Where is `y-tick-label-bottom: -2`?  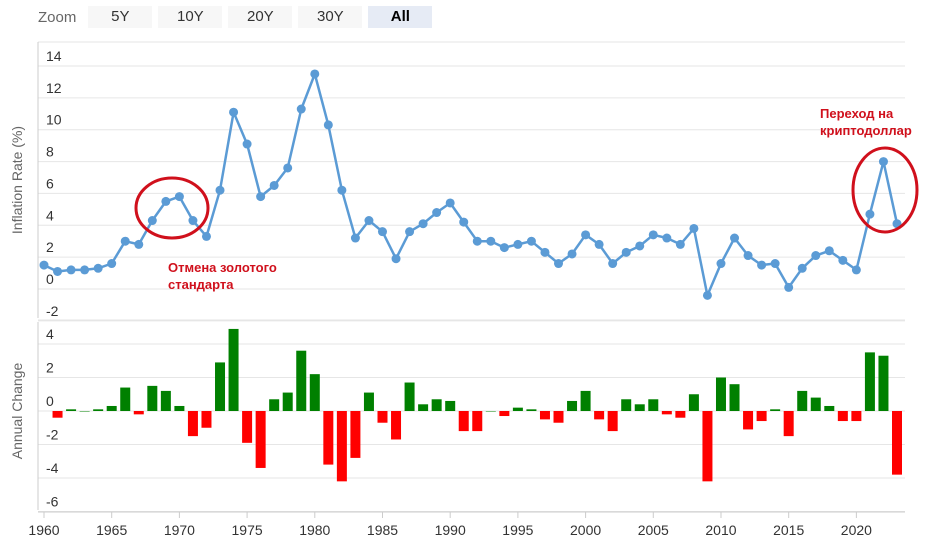
y-tick-label-bottom: -2 is located at coordinates (52, 435).